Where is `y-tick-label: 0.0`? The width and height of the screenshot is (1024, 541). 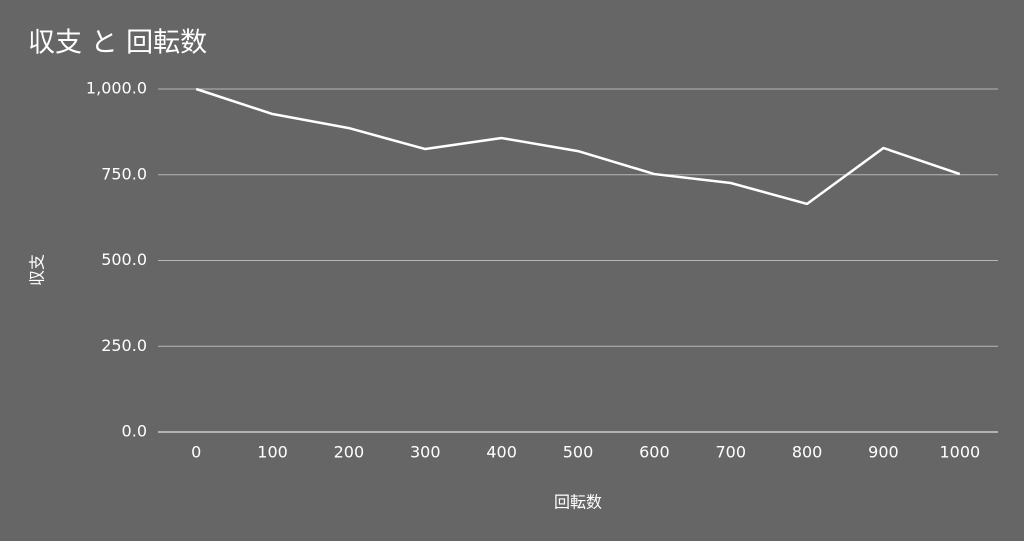
y-tick-label: 0.0 is located at coordinates (134, 431).